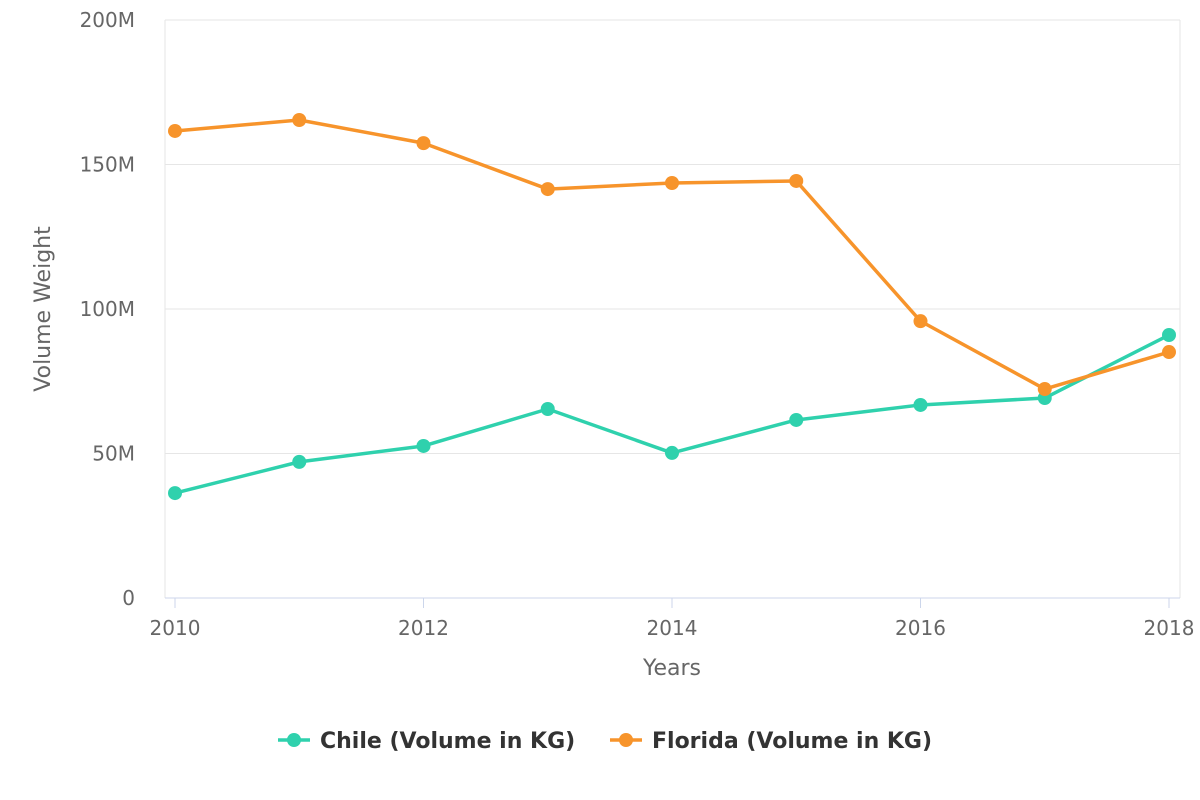 The image size is (1200, 800). I want to click on y-tick-label: 0, so click(128, 598).